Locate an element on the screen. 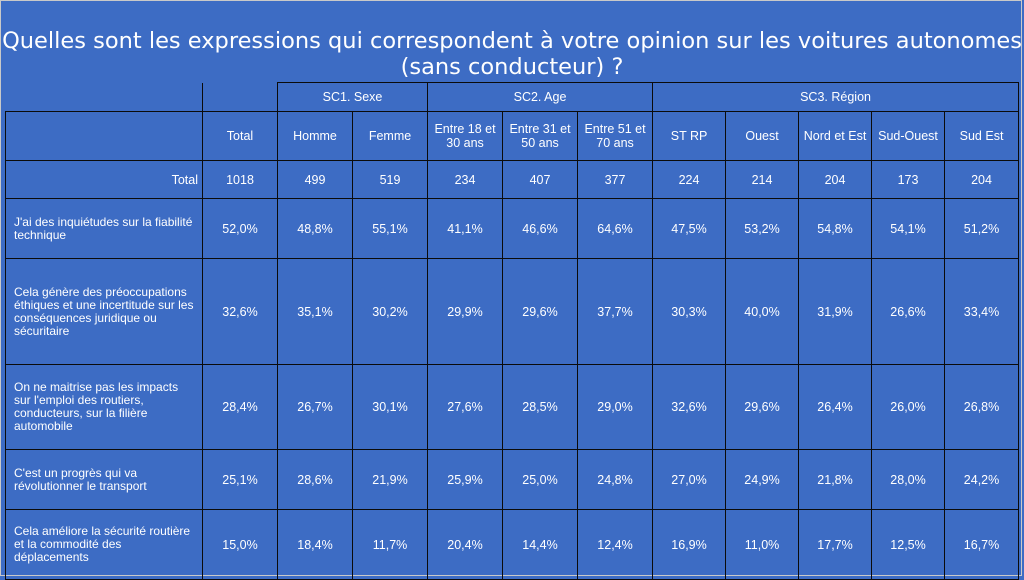 This screenshot has height=580, width=1024. total-row-label: Total is located at coordinates (104, 179).